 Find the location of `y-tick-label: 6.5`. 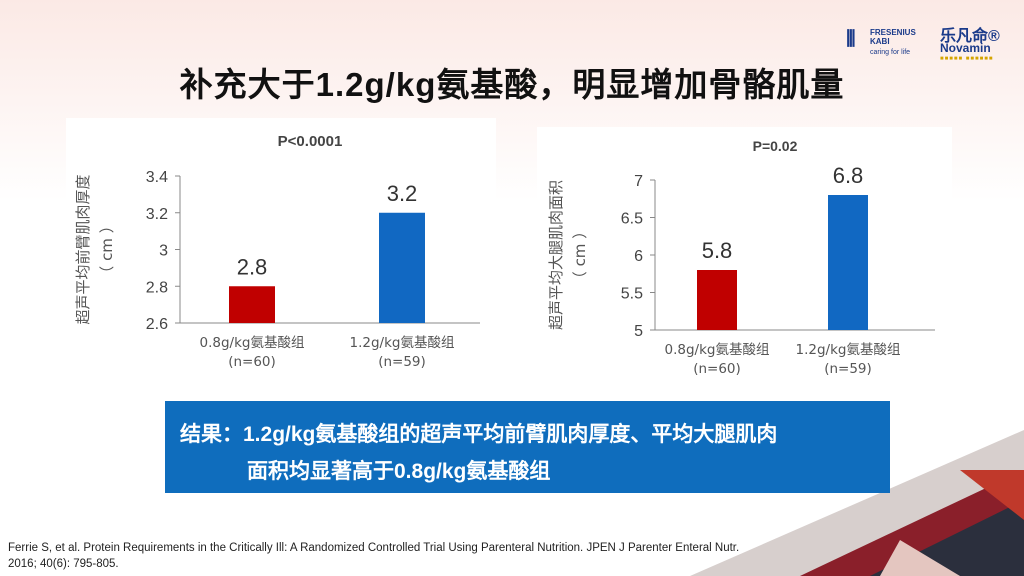

y-tick-label: 6.5 is located at coordinates (632, 219).